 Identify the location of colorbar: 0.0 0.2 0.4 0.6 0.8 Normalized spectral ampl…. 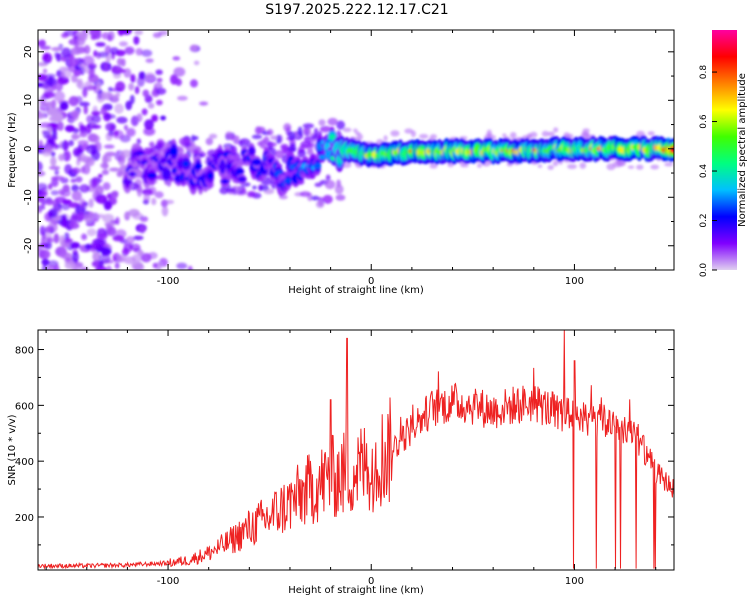
(723, 153).